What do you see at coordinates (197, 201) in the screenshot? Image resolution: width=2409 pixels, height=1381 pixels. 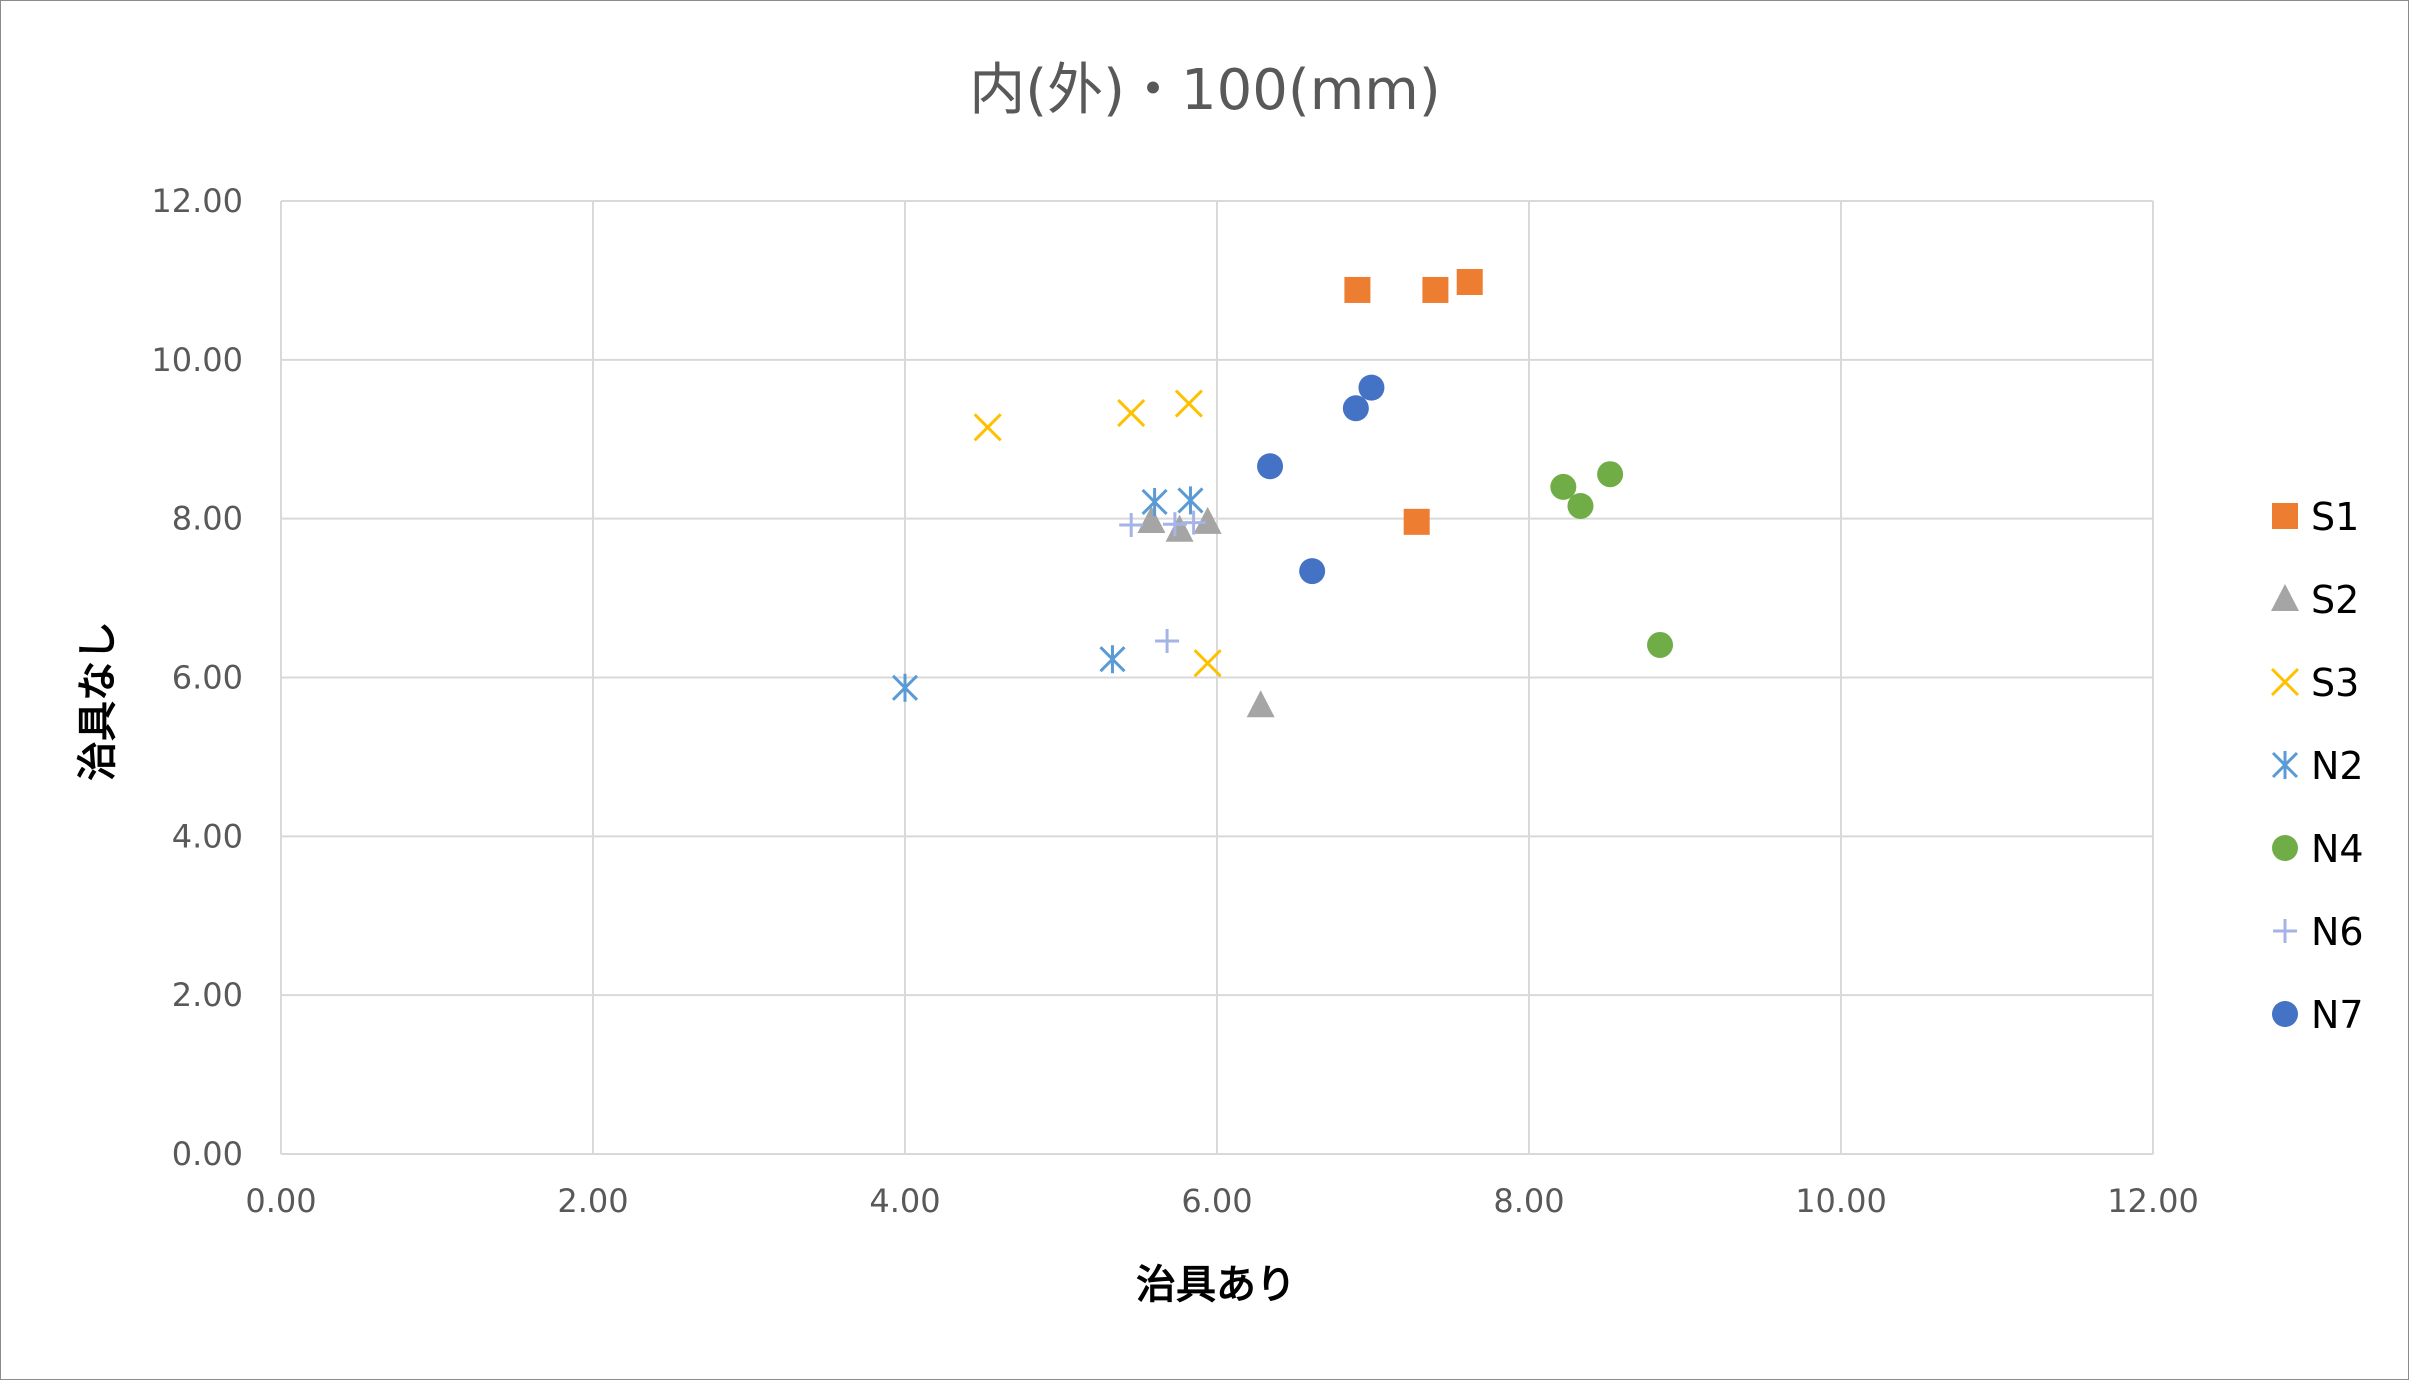 I see `y-tick-label: 12.00` at bounding box center [197, 201].